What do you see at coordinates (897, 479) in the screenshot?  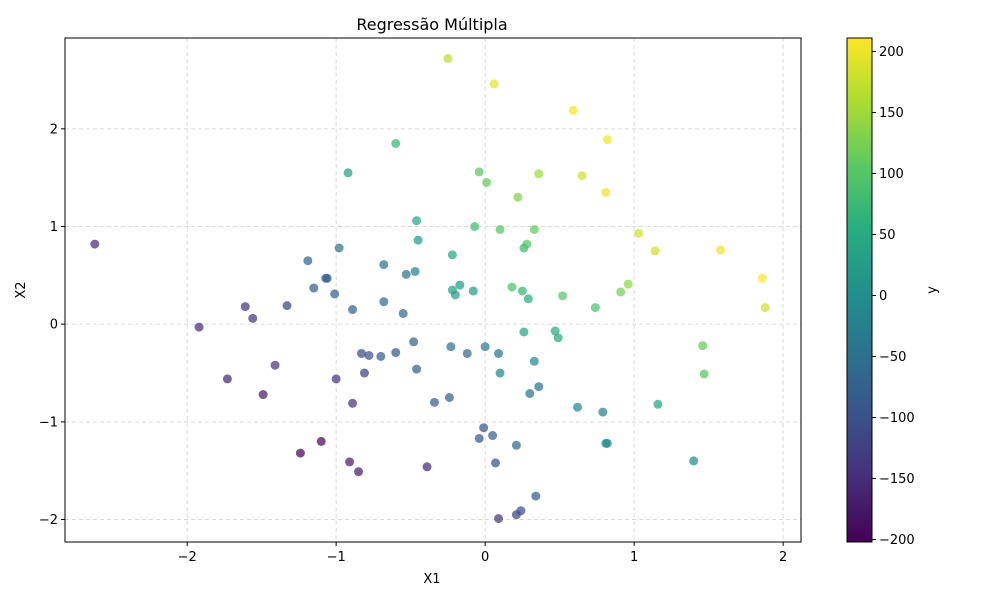 I see `colorbar-tick-label: −150` at bounding box center [897, 479].